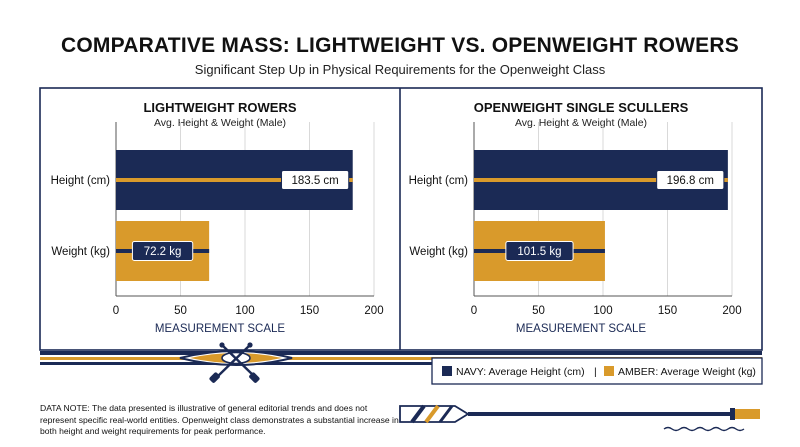  Describe the element at coordinates (579, 418) in the screenshot. I see `oar-icon` at that location.